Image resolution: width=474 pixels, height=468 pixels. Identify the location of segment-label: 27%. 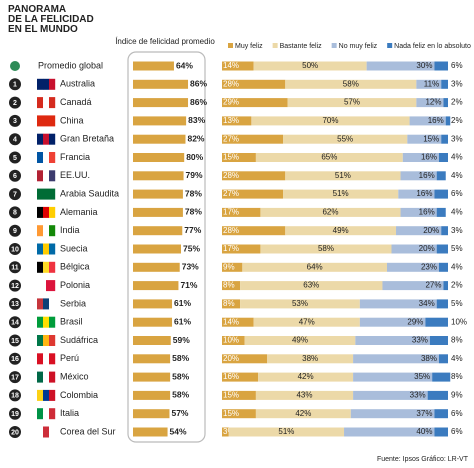
(433, 285).